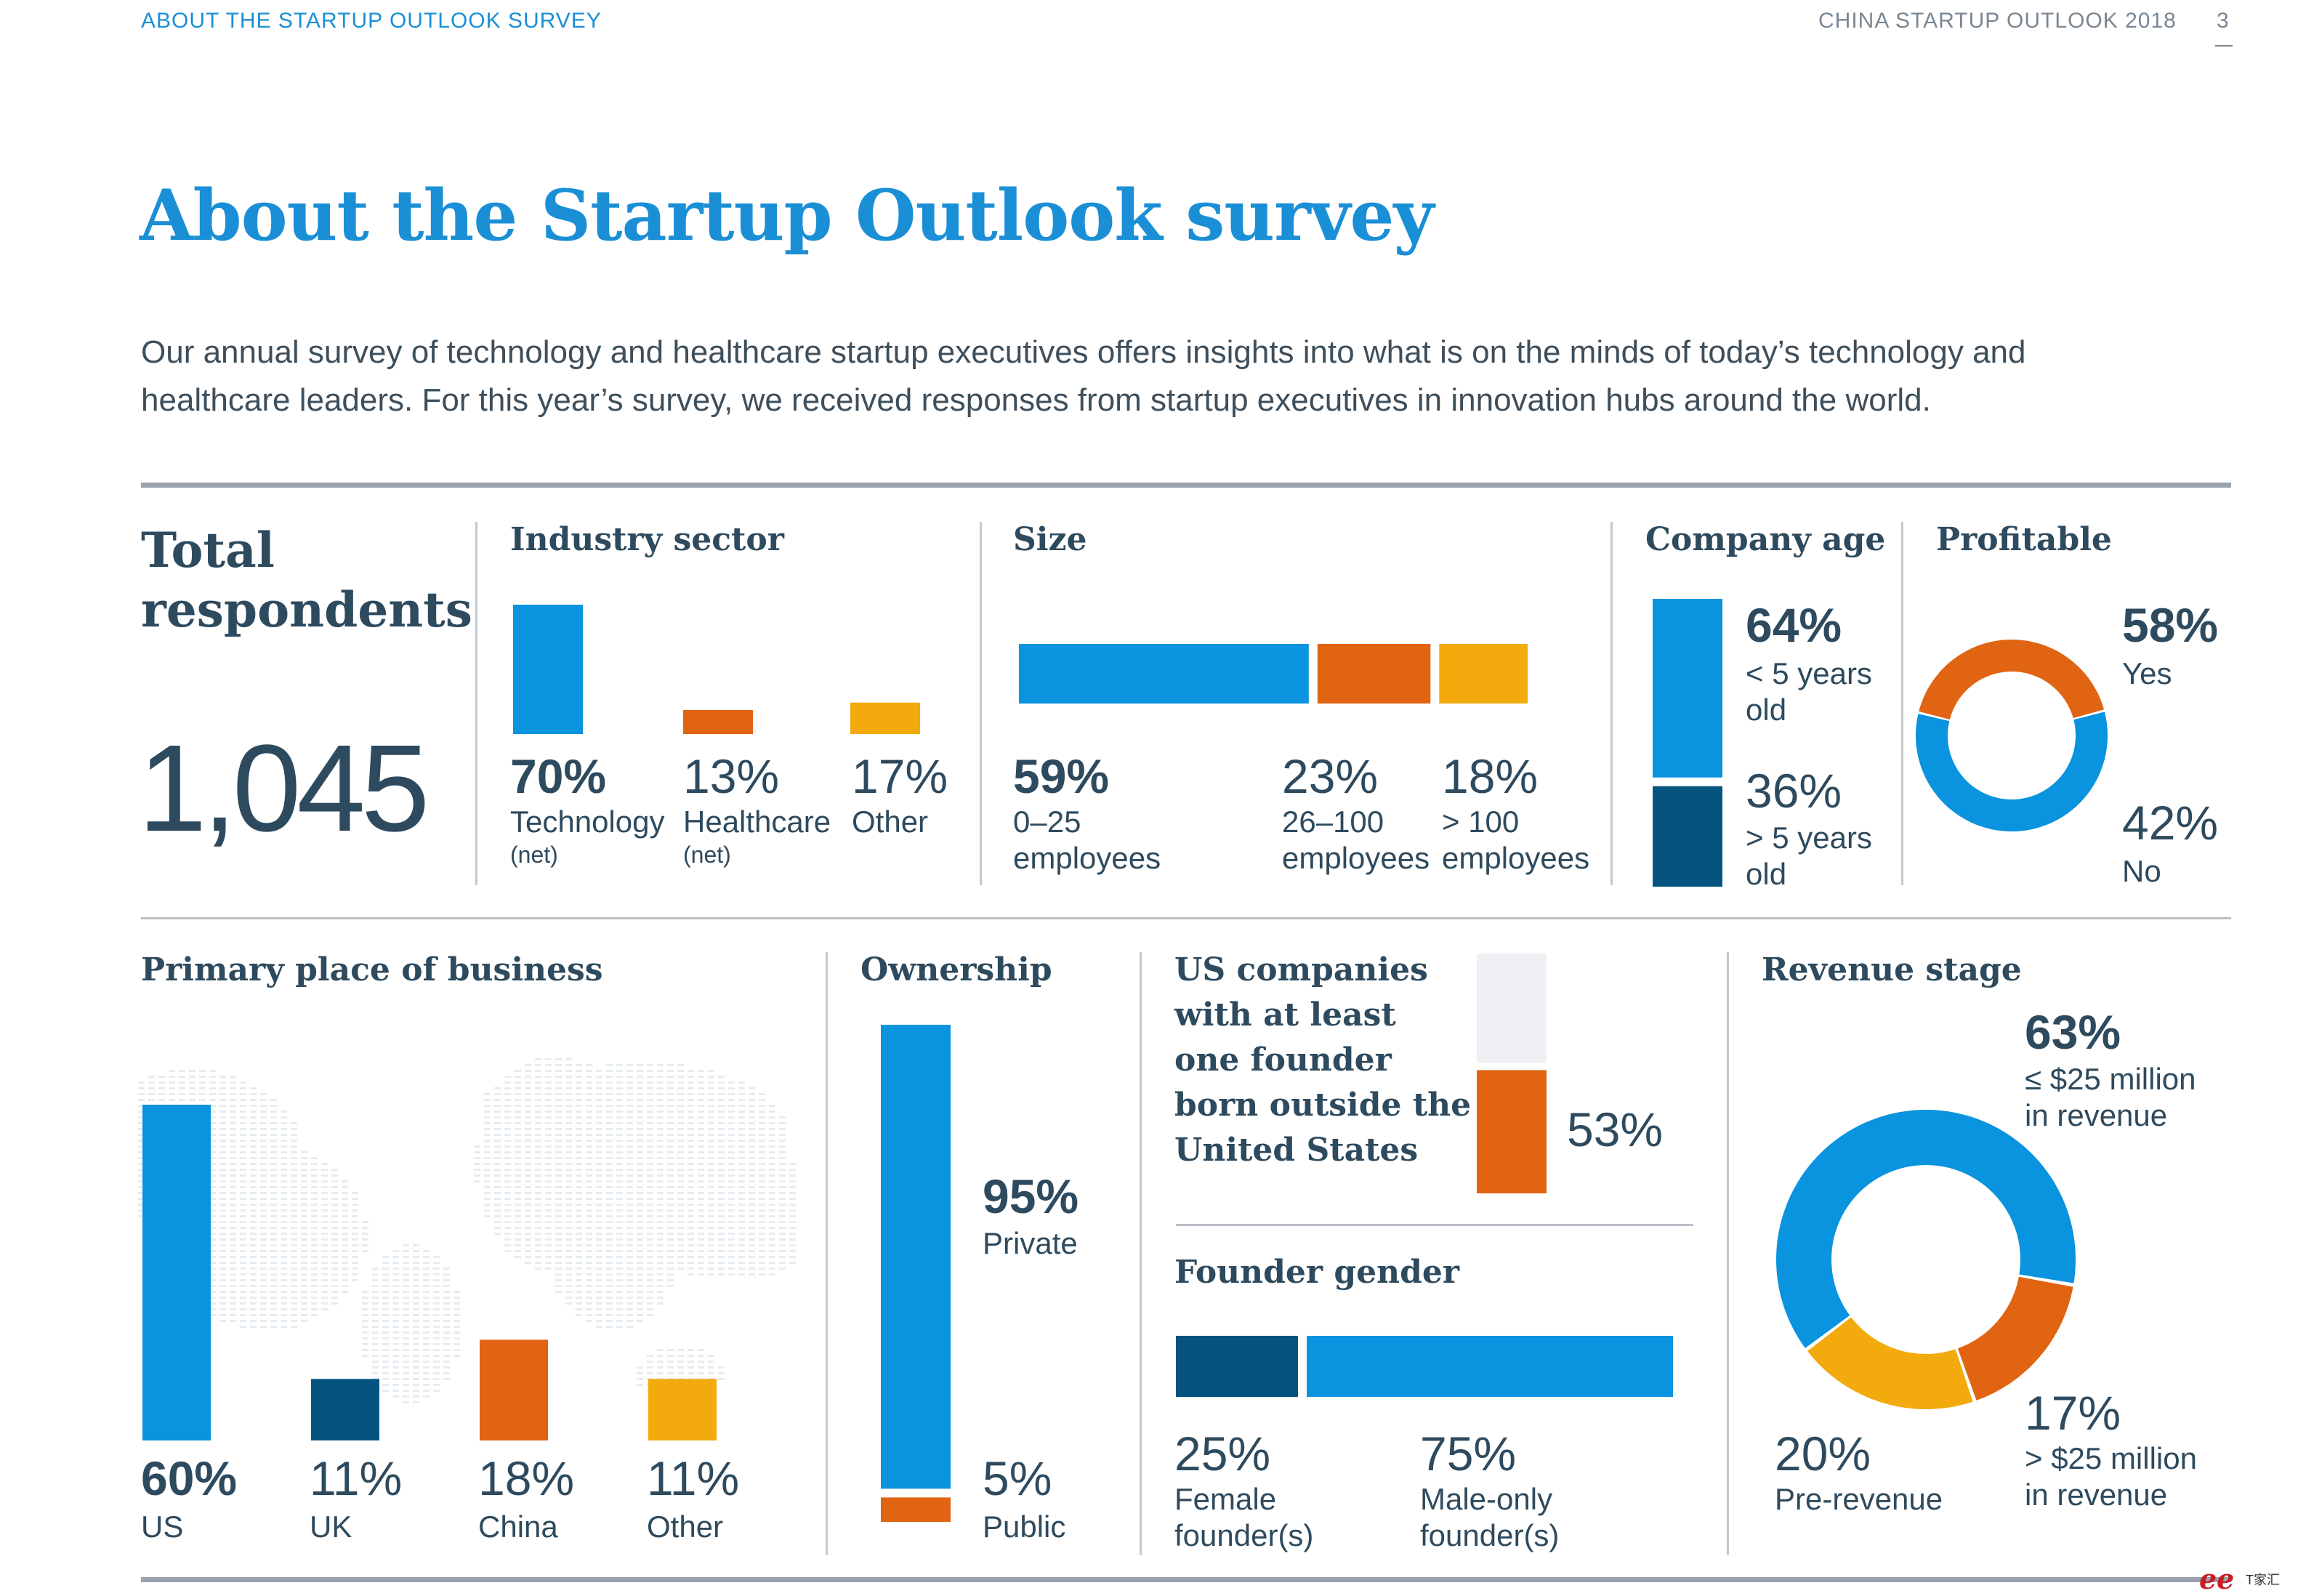 This screenshot has height=1596, width=2298. I want to click on ownership-public-pct: 5%, so click(1018, 1478).